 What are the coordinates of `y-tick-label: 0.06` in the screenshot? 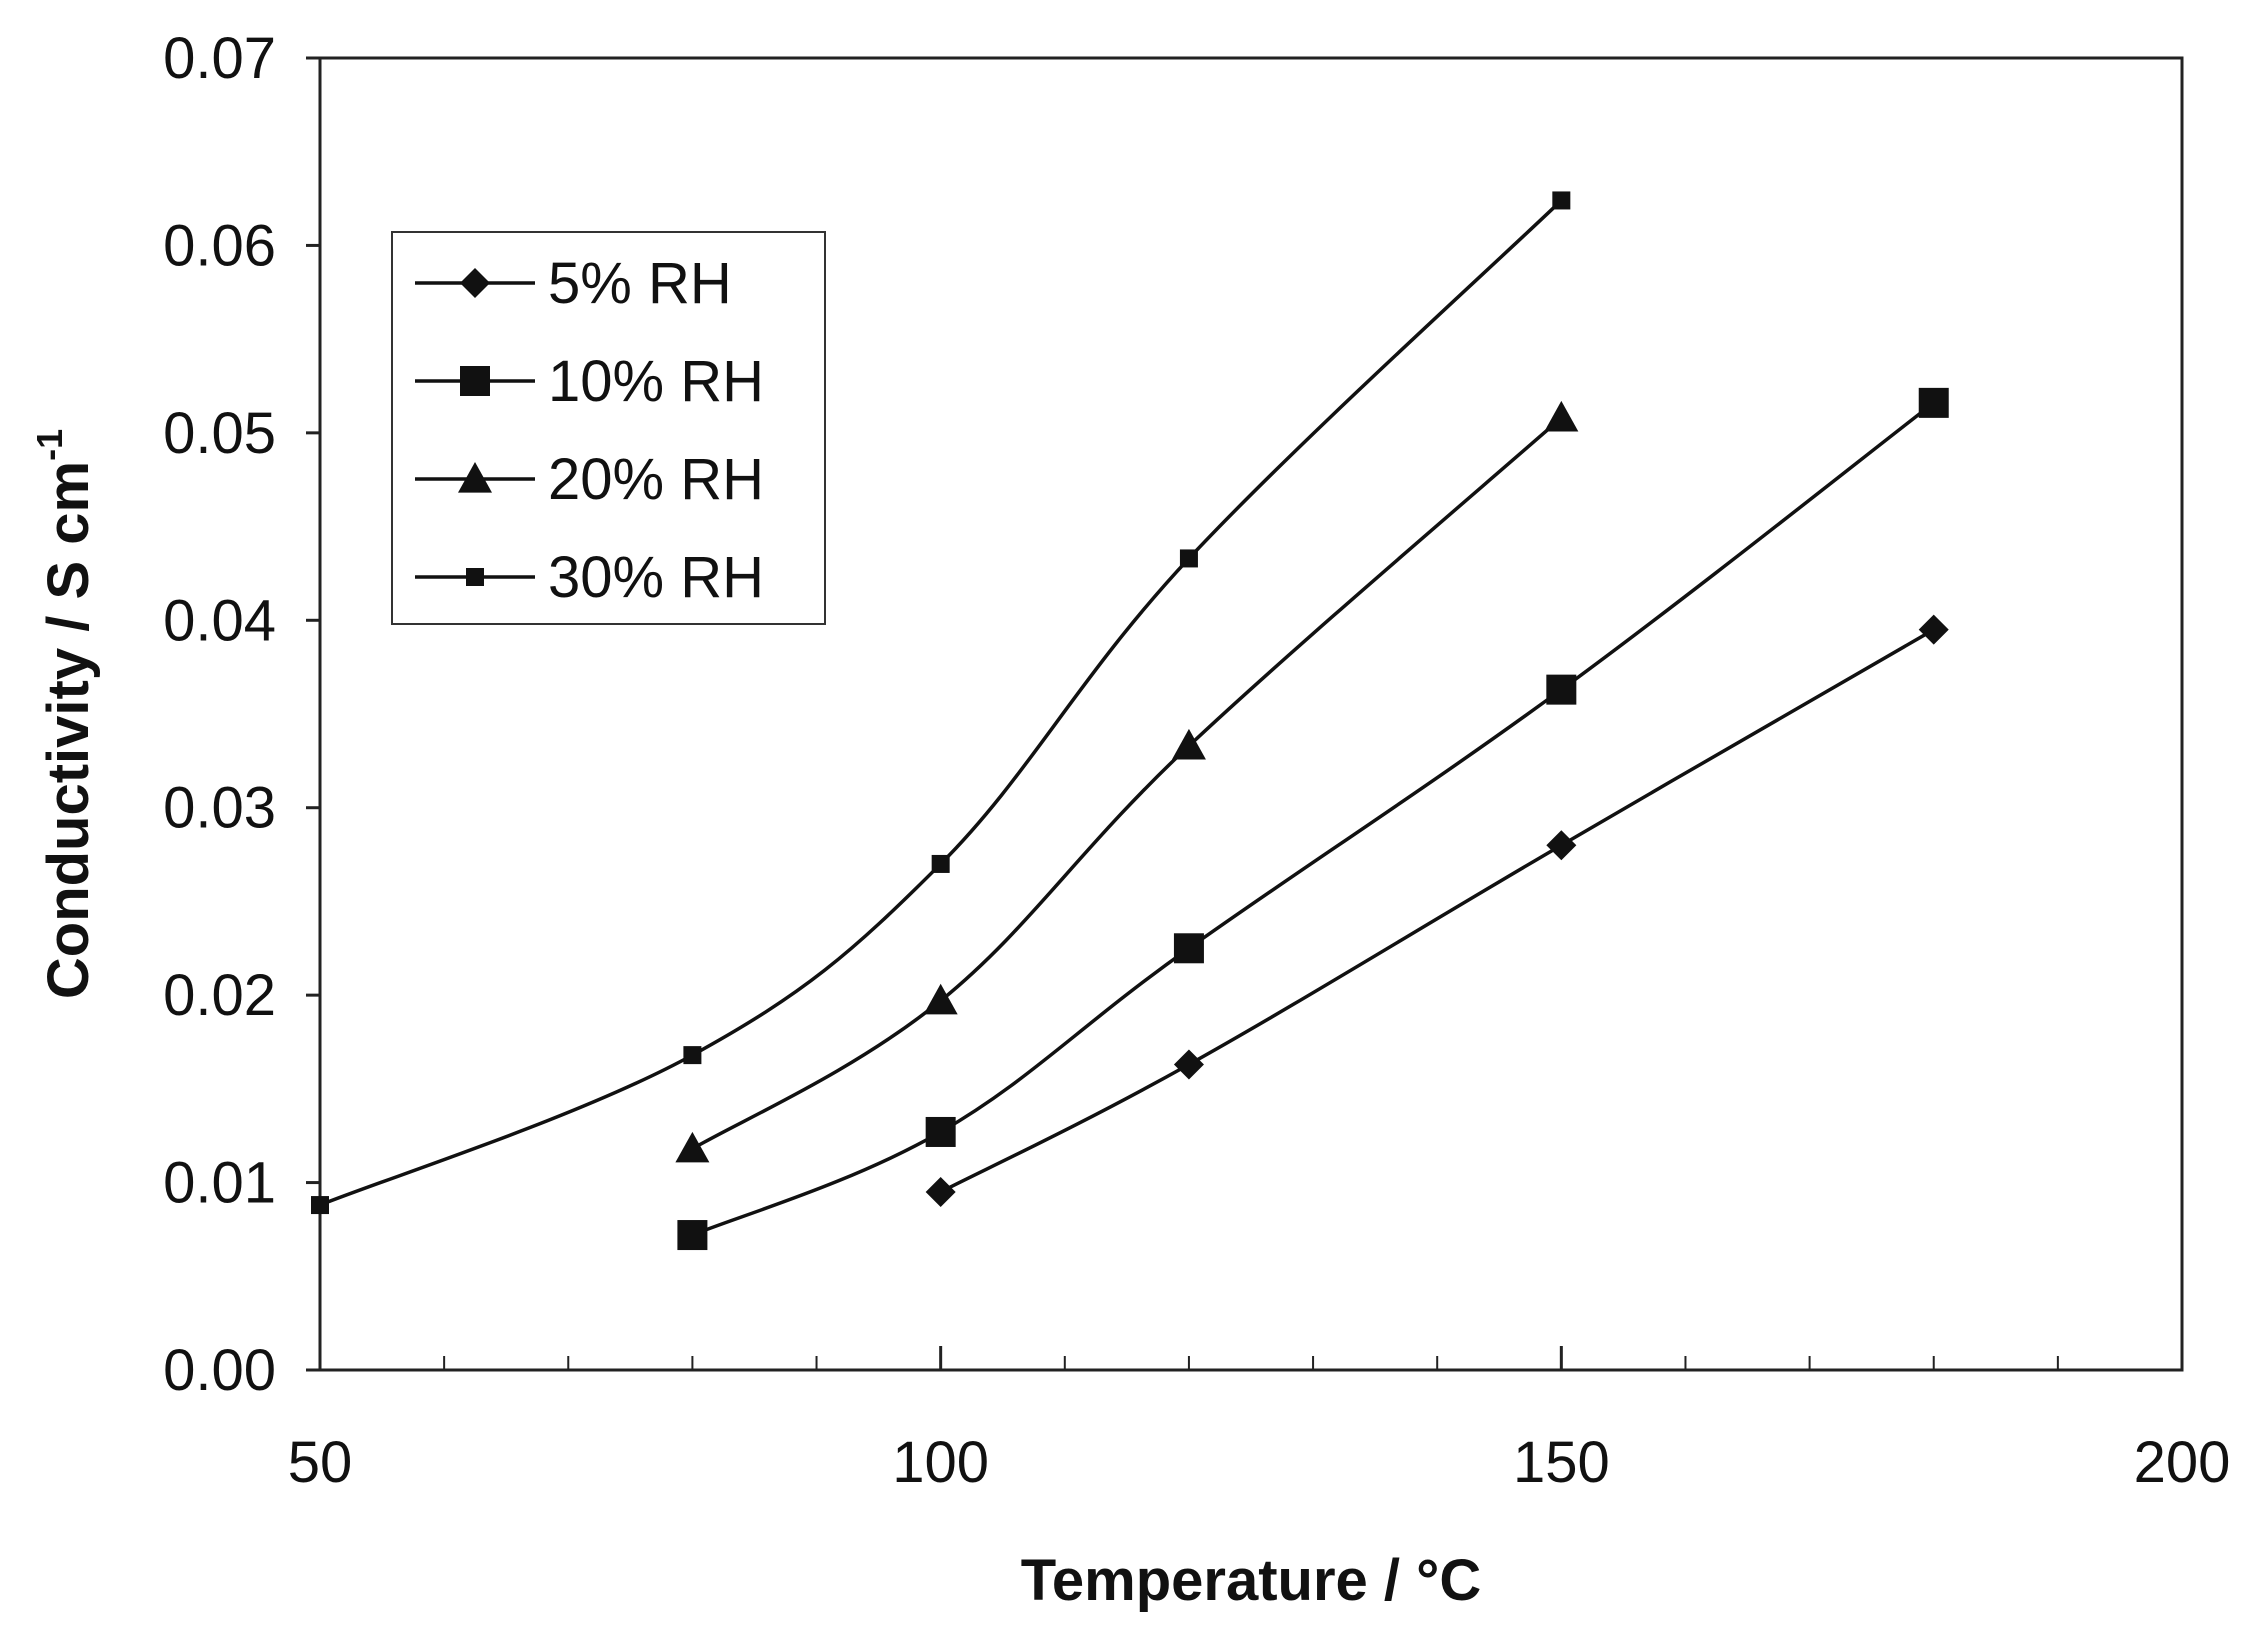 It's located at (219, 245).